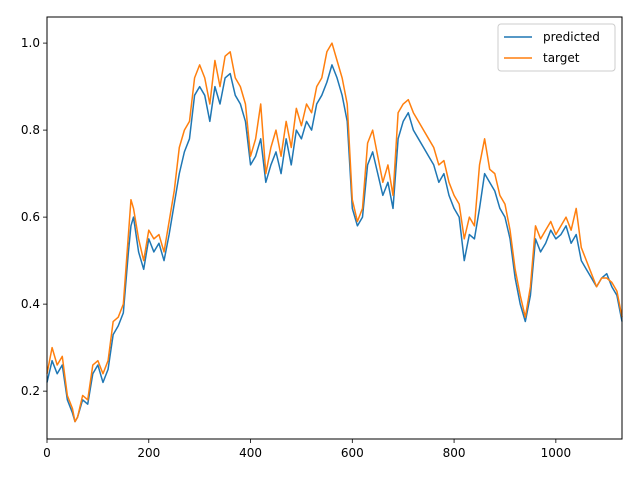 This screenshot has height=480, width=640. What do you see at coordinates (30, 43) in the screenshot?
I see `y-tick-label: 1.0` at bounding box center [30, 43].